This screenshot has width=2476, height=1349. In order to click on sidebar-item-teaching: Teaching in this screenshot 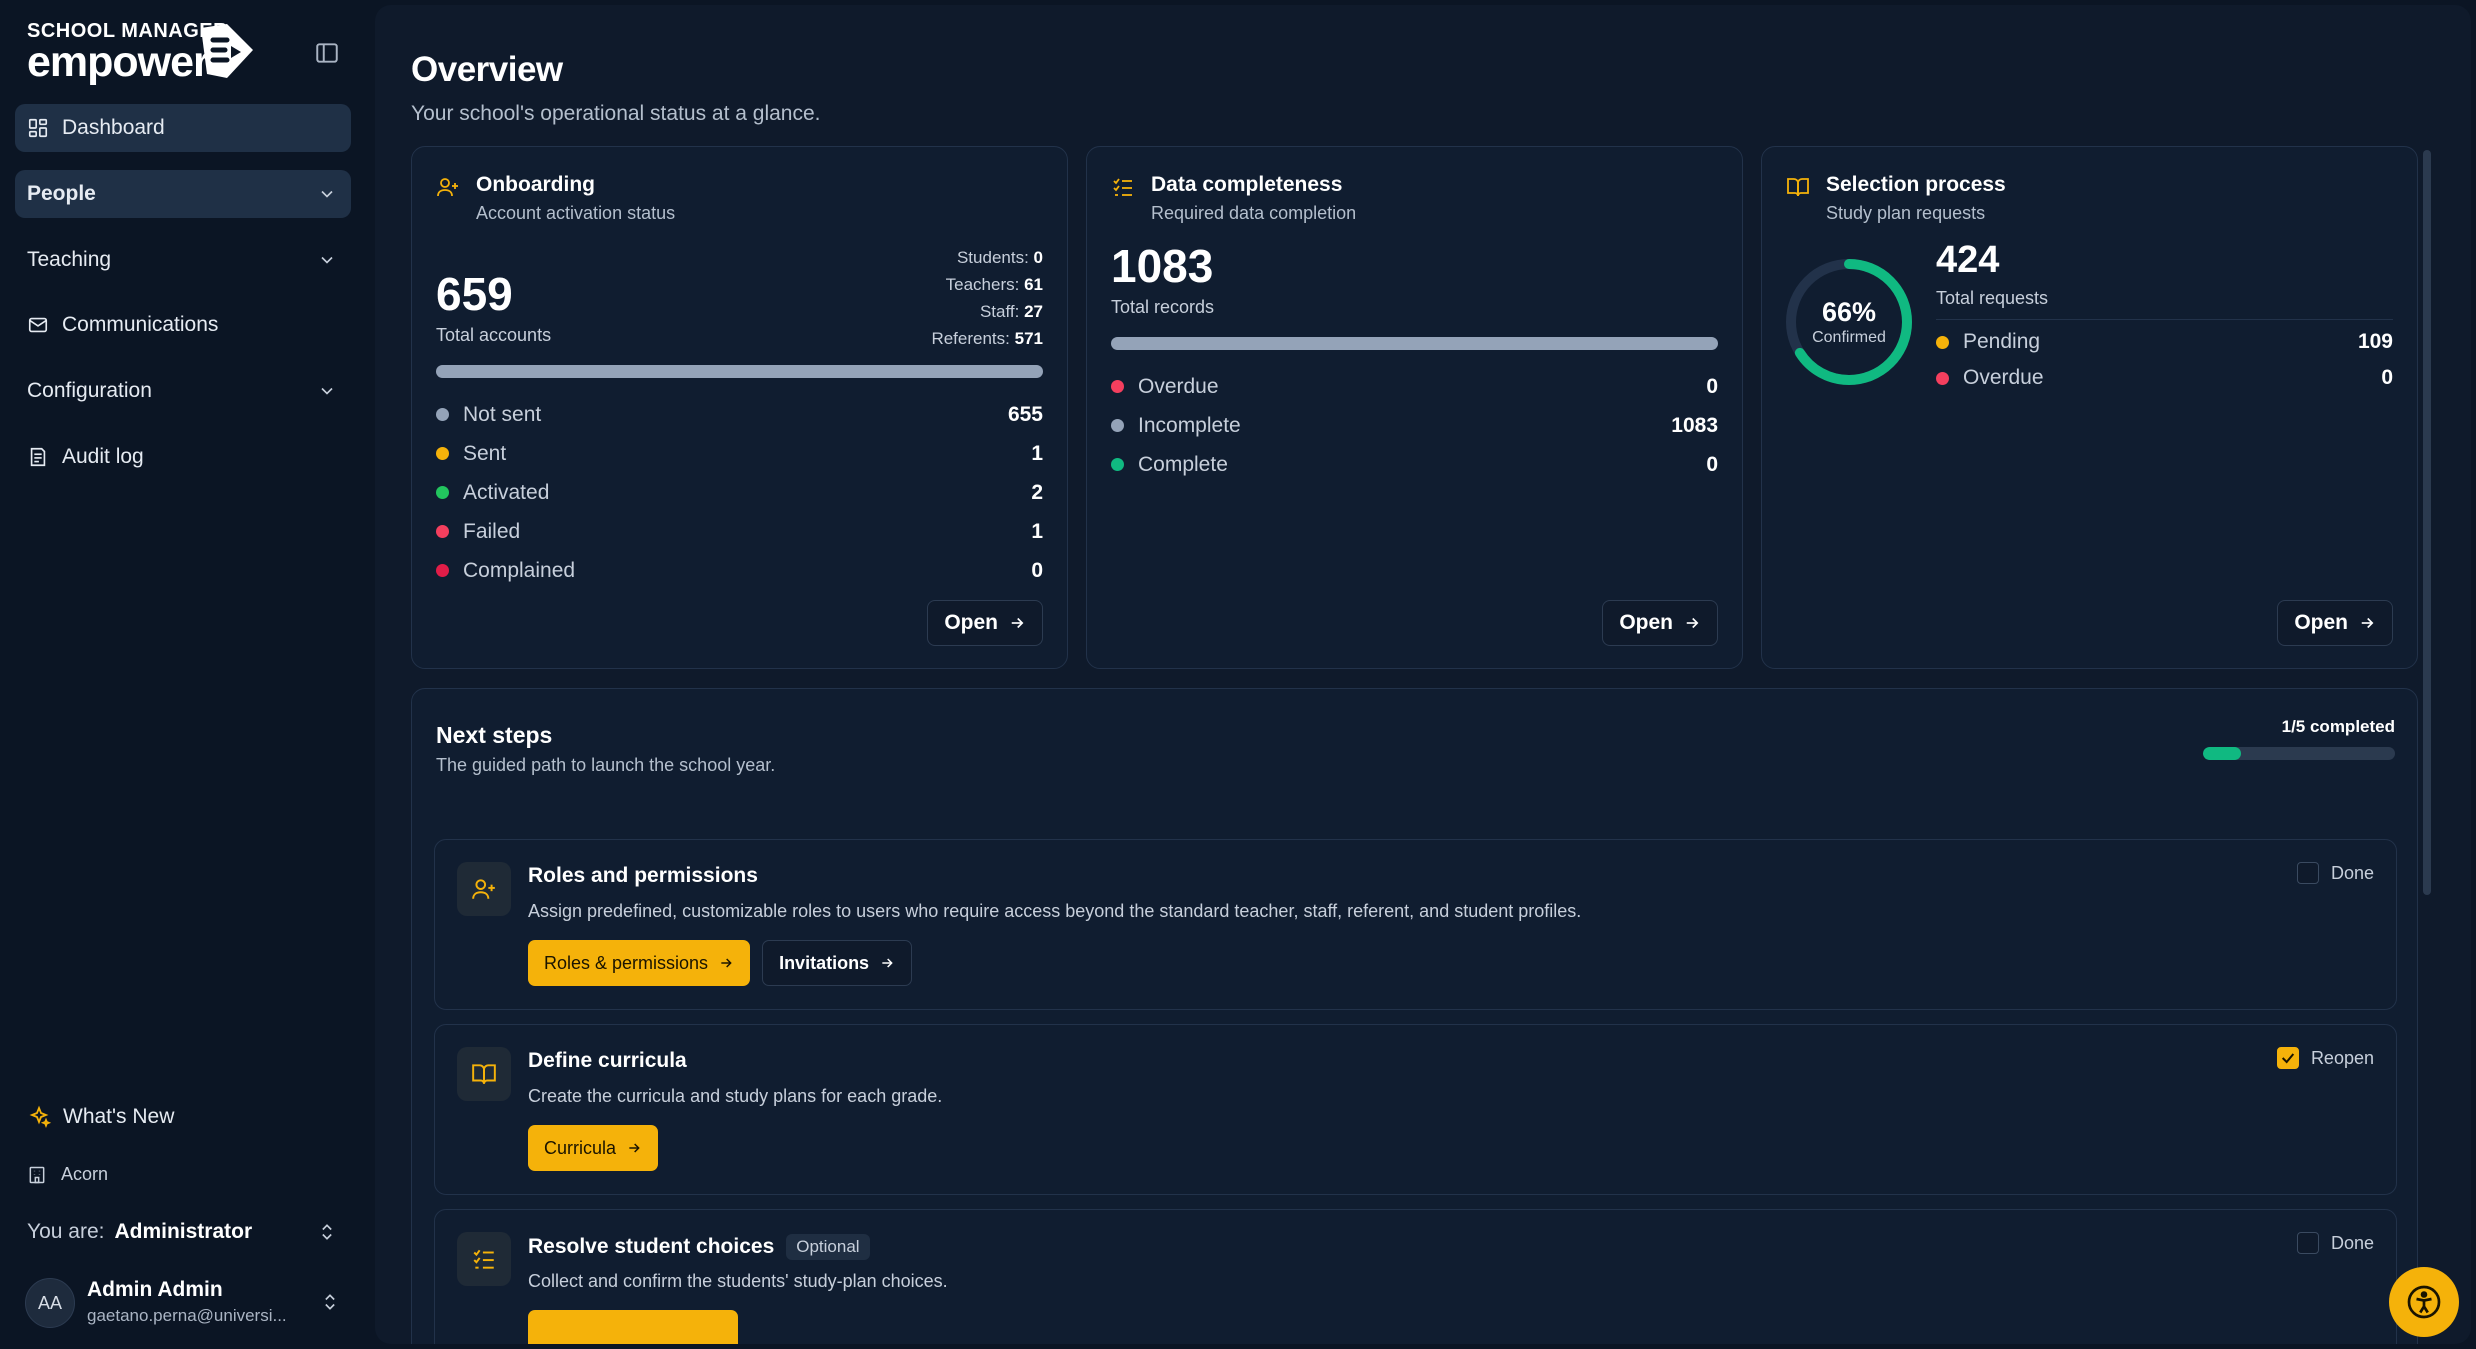, I will do `click(183, 260)`.